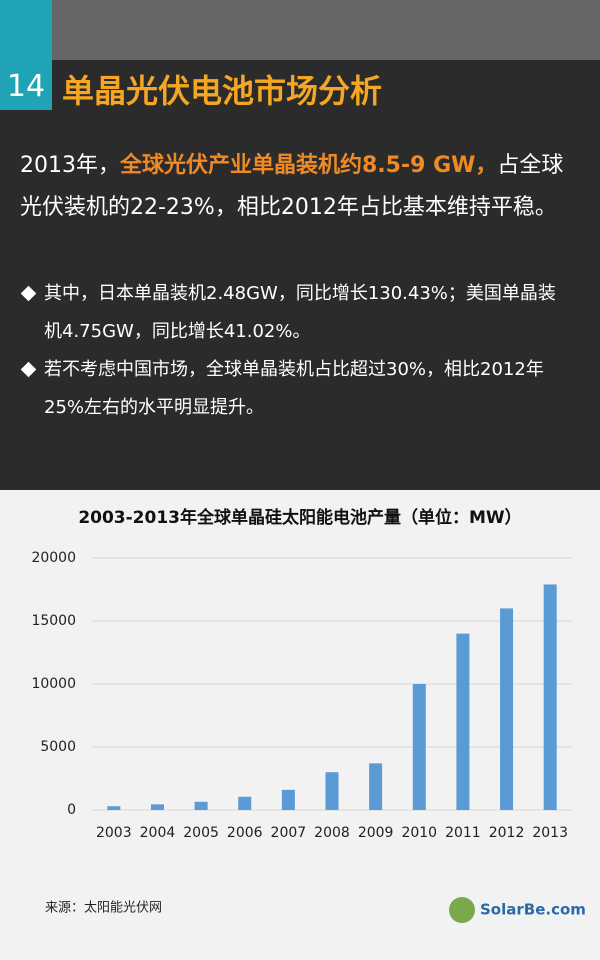  I want to click on x-tick-label: 2007, so click(289, 833).